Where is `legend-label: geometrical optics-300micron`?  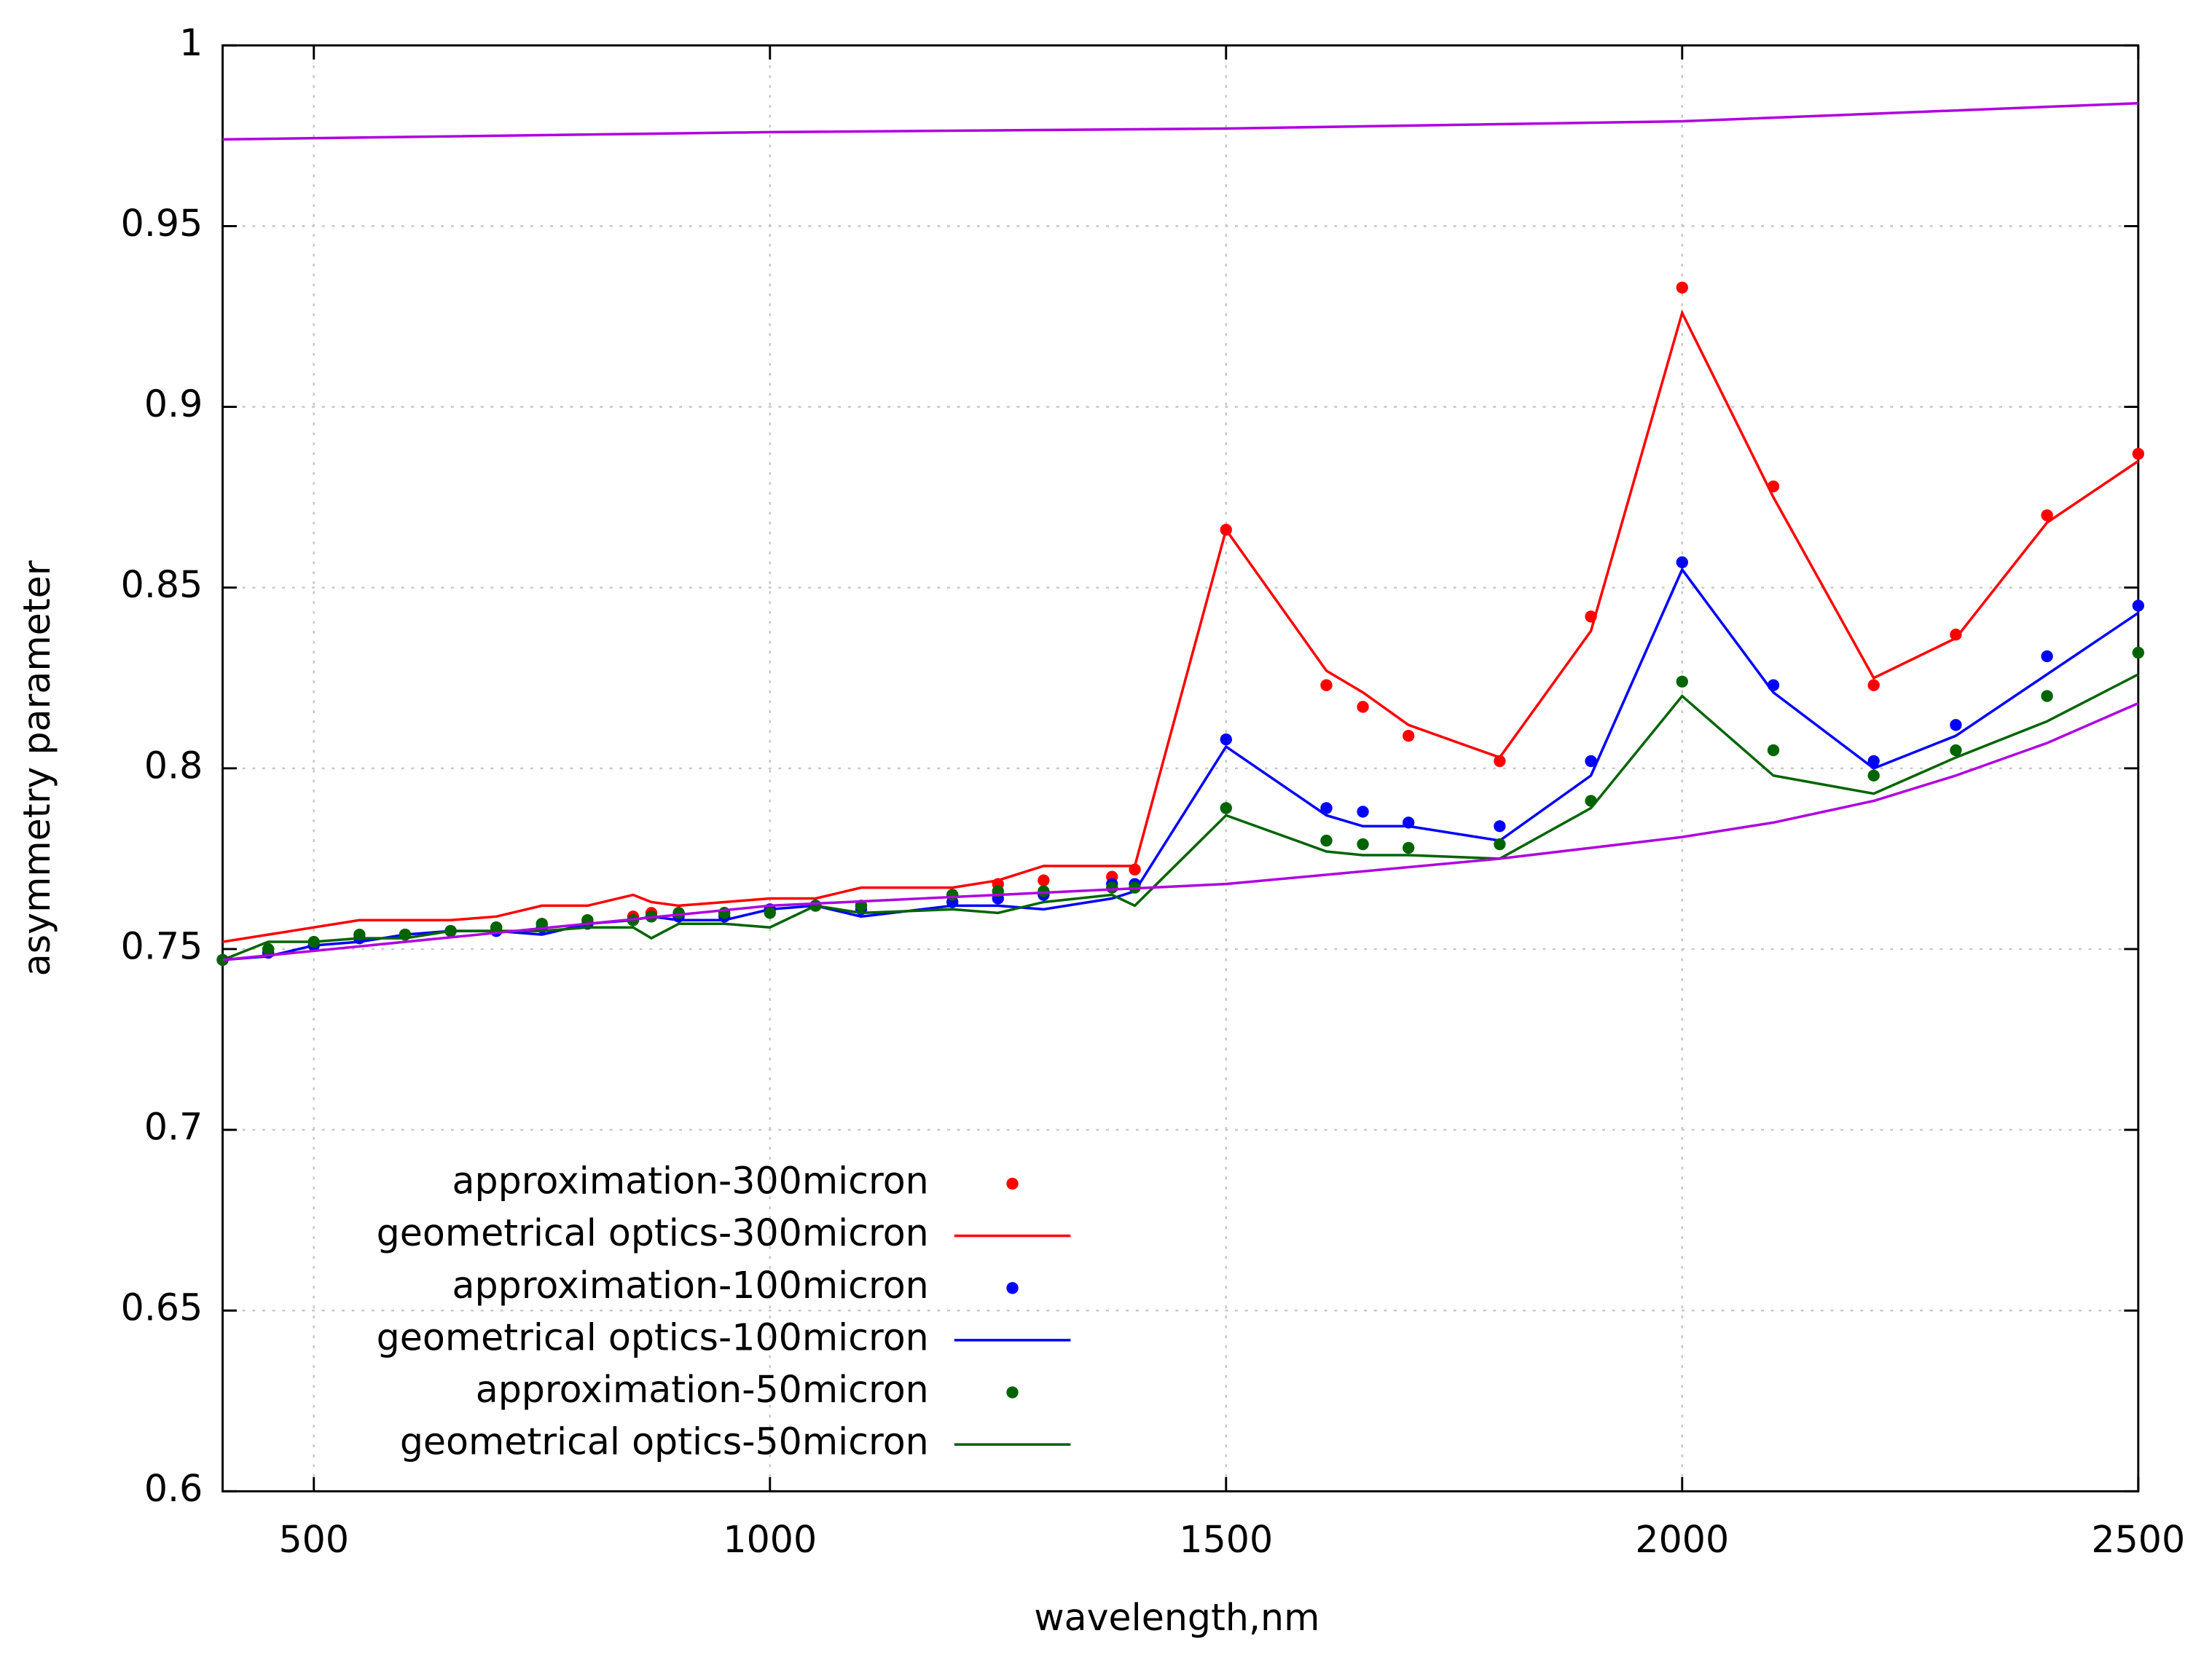 legend-label: geometrical optics-300micron is located at coordinates (653, 1232).